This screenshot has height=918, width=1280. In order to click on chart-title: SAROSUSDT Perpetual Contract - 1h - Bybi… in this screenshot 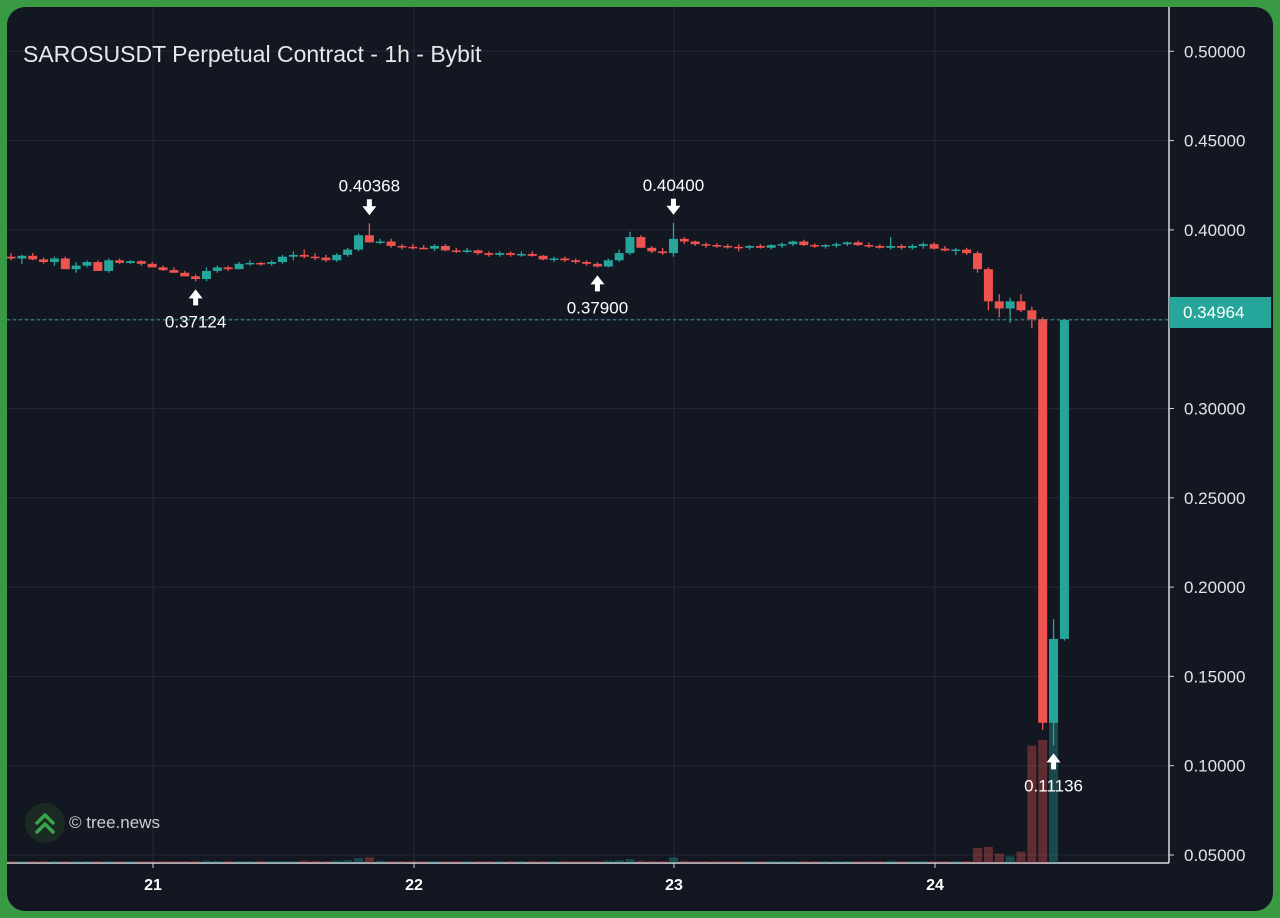, I will do `click(252, 54)`.